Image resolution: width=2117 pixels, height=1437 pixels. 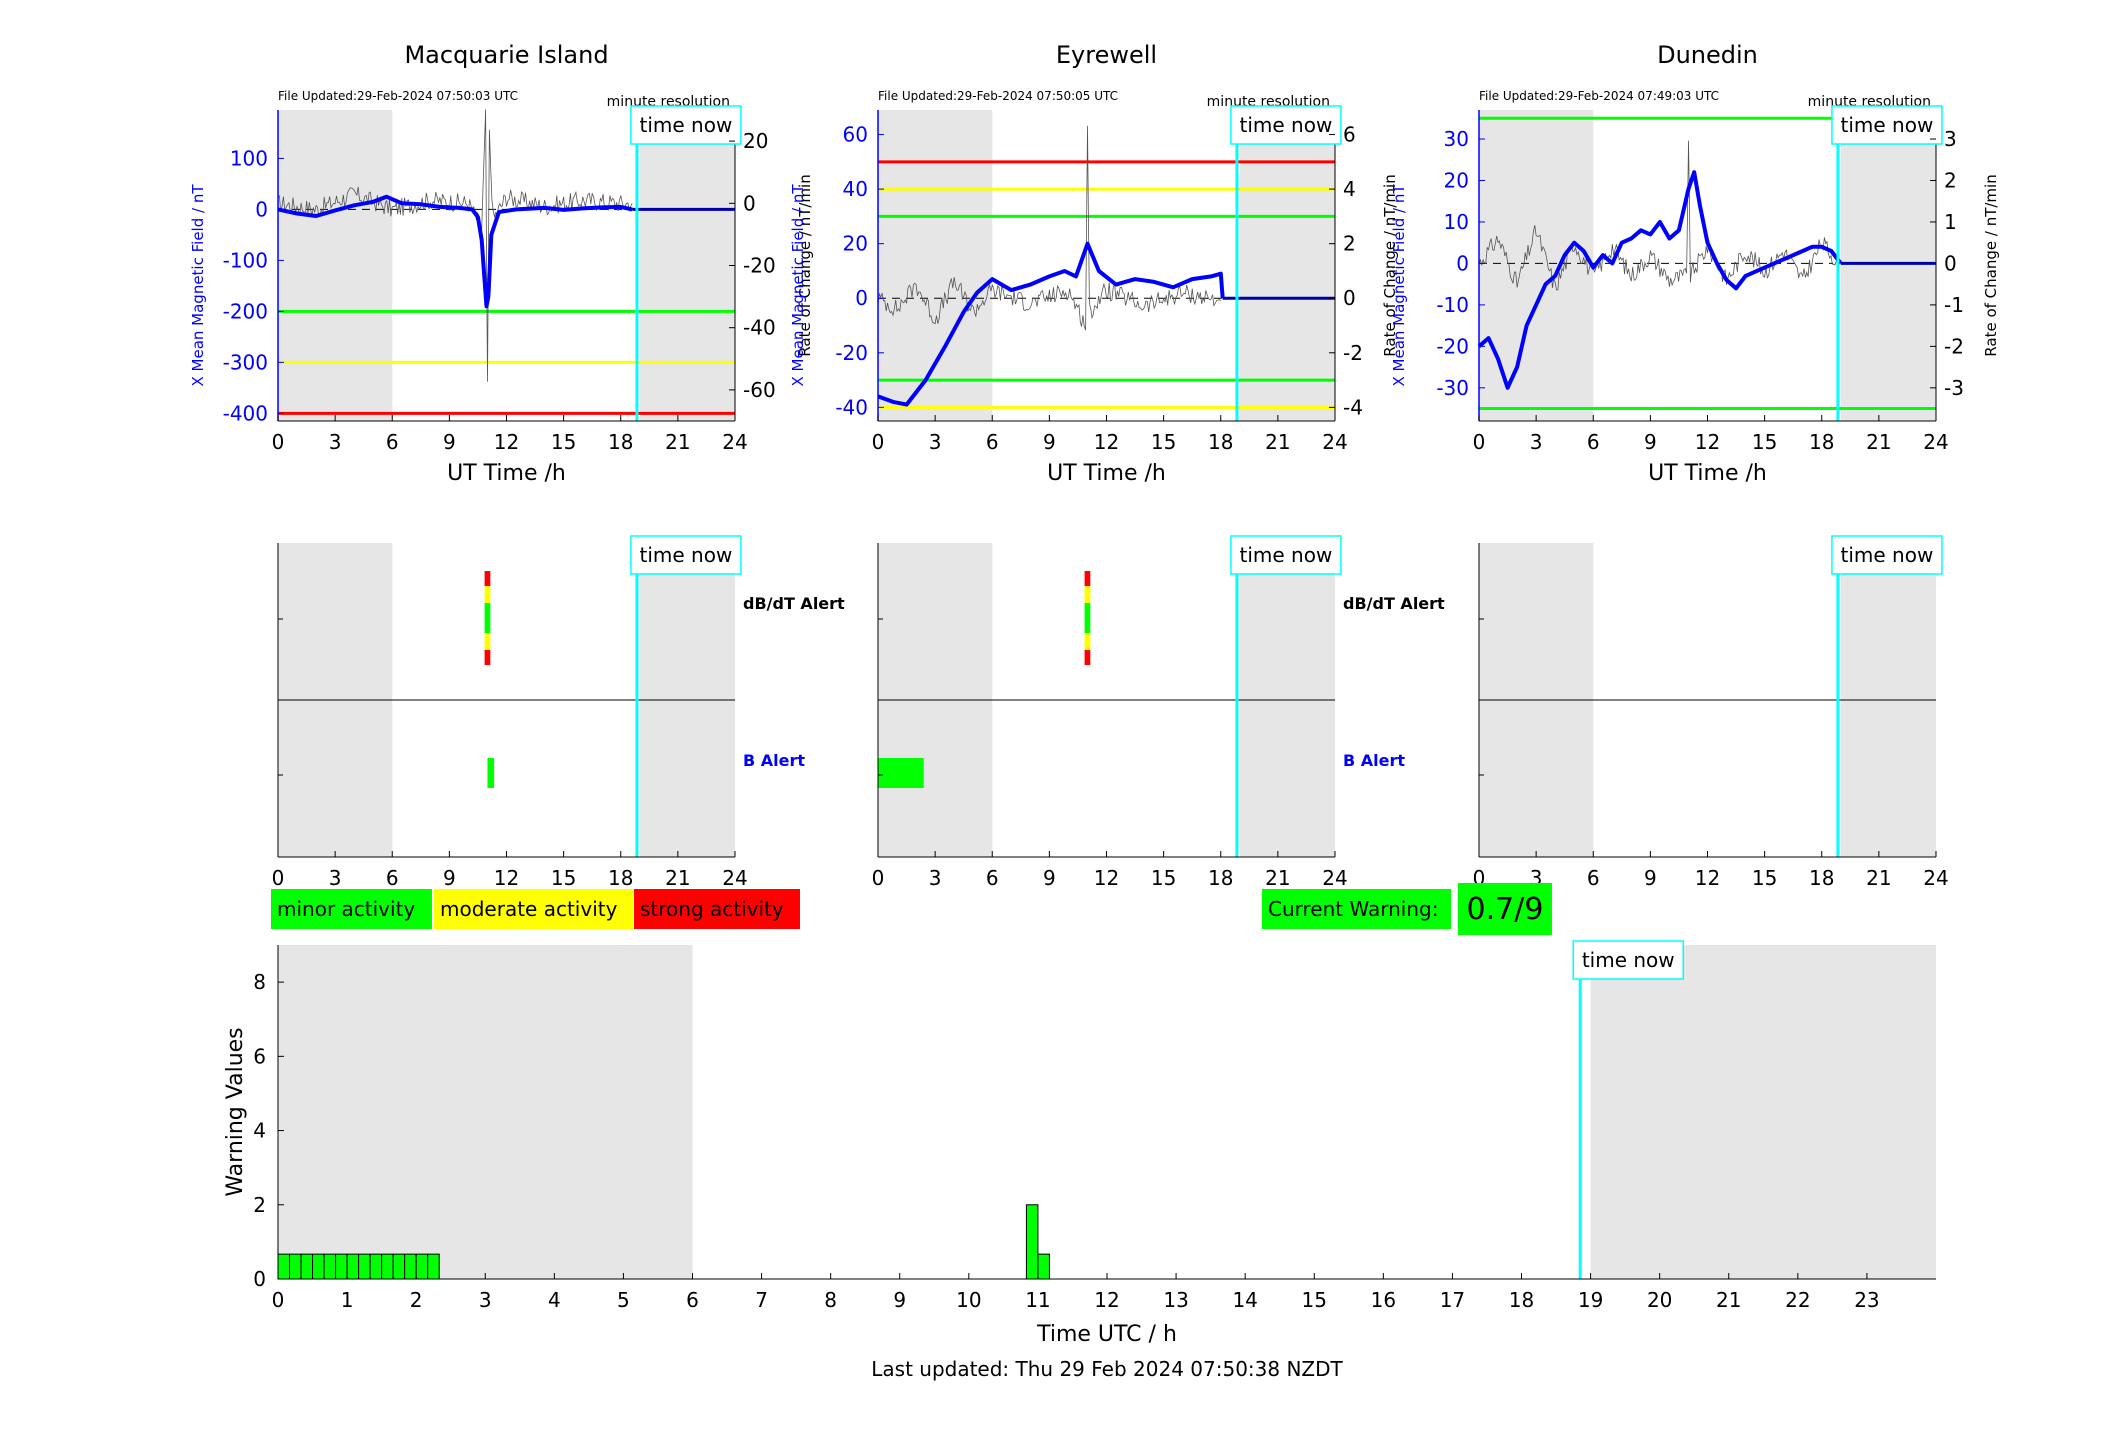 What do you see at coordinates (1349, 189) in the screenshot?
I see `y-tick-label-right: 4` at bounding box center [1349, 189].